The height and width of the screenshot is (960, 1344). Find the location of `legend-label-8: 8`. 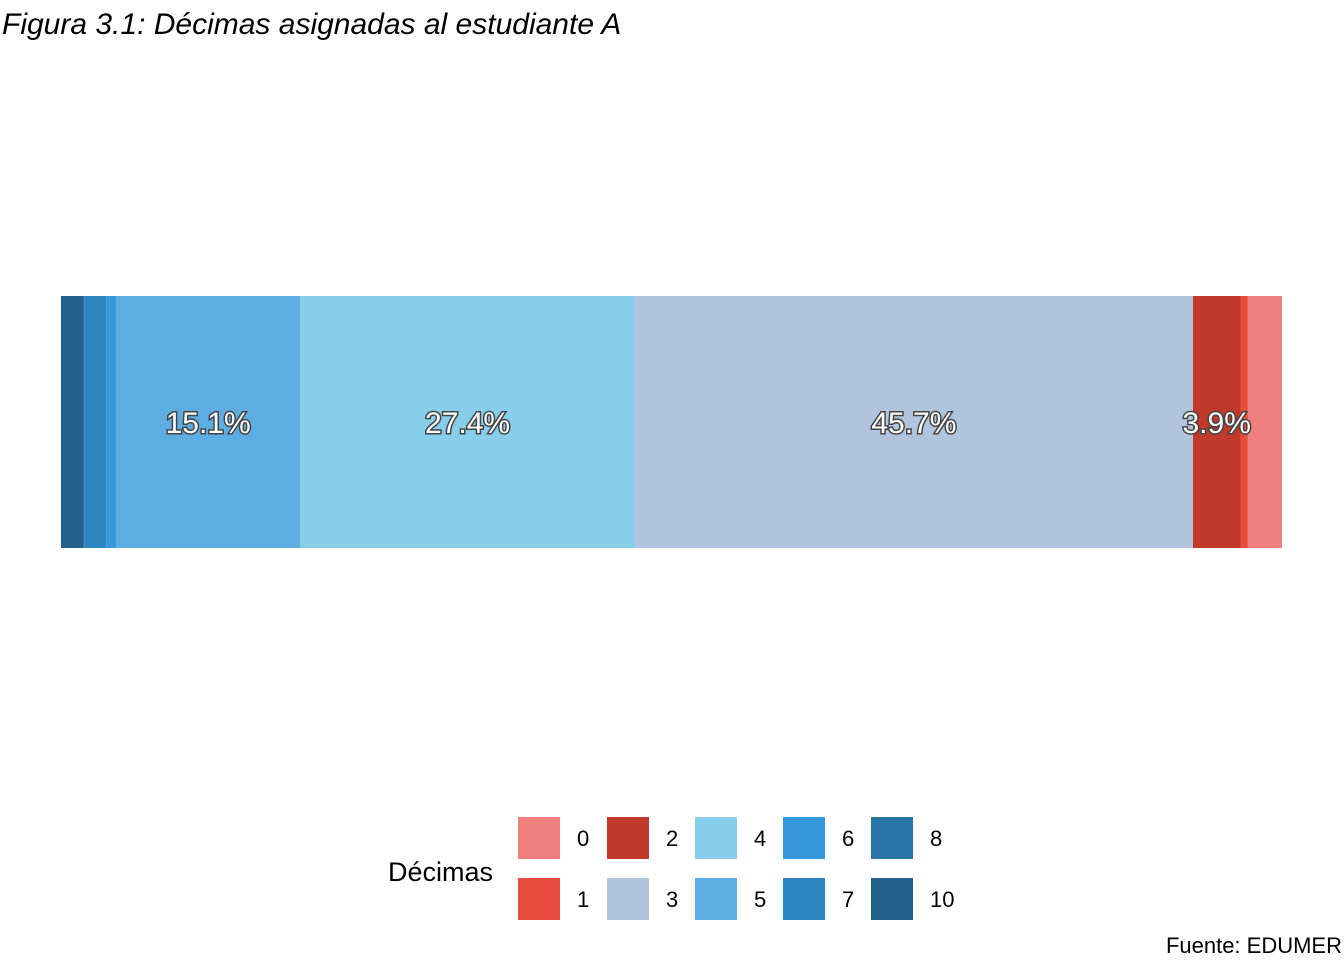

legend-label-8: 8 is located at coordinates (936, 838).